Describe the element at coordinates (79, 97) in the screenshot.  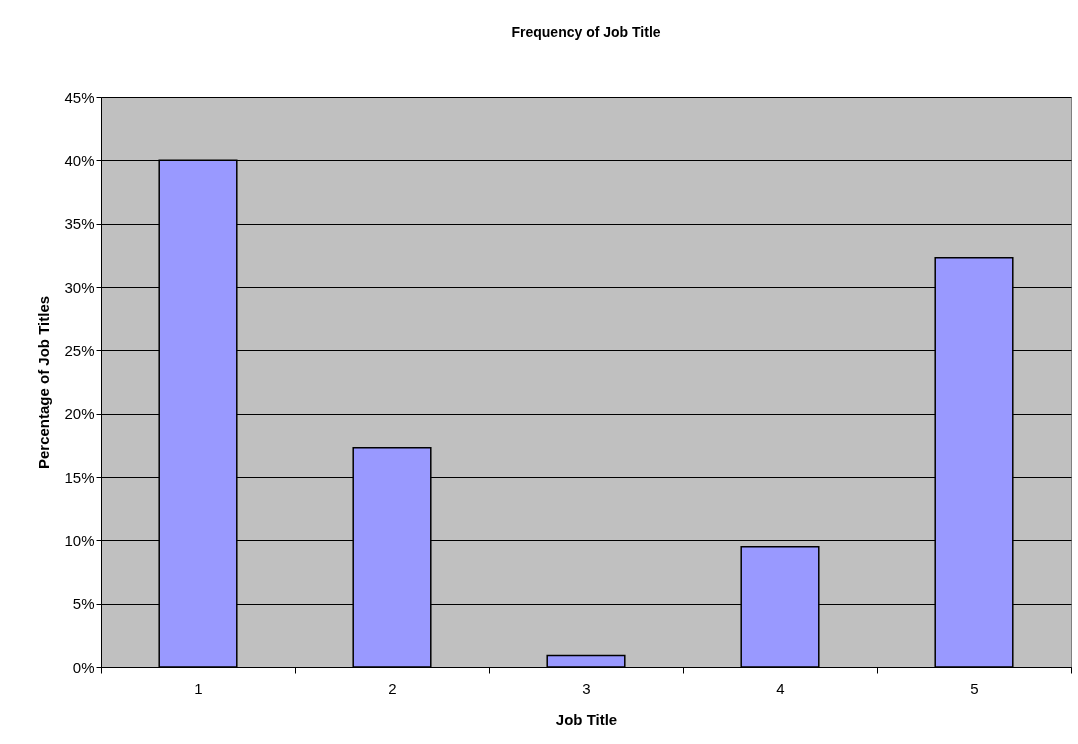
I see `y-tick-label: 45%` at that location.